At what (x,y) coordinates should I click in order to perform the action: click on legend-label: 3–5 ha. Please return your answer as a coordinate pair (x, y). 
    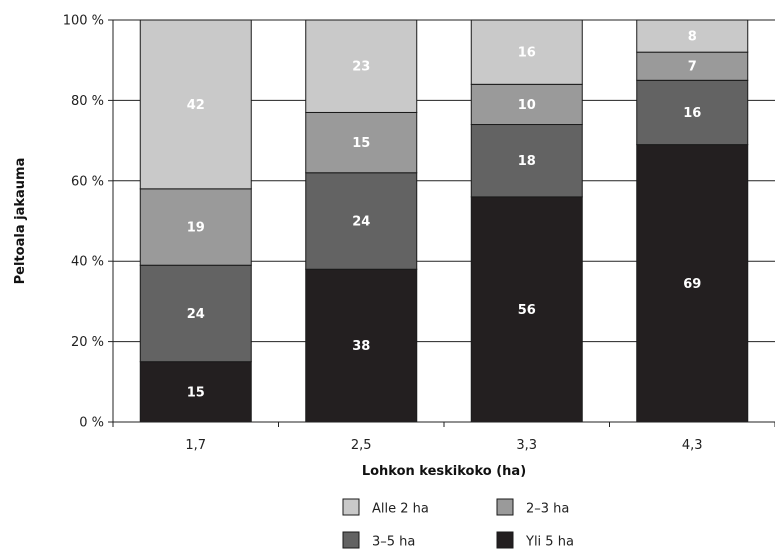
    Looking at the image, I should click on (393, 542).